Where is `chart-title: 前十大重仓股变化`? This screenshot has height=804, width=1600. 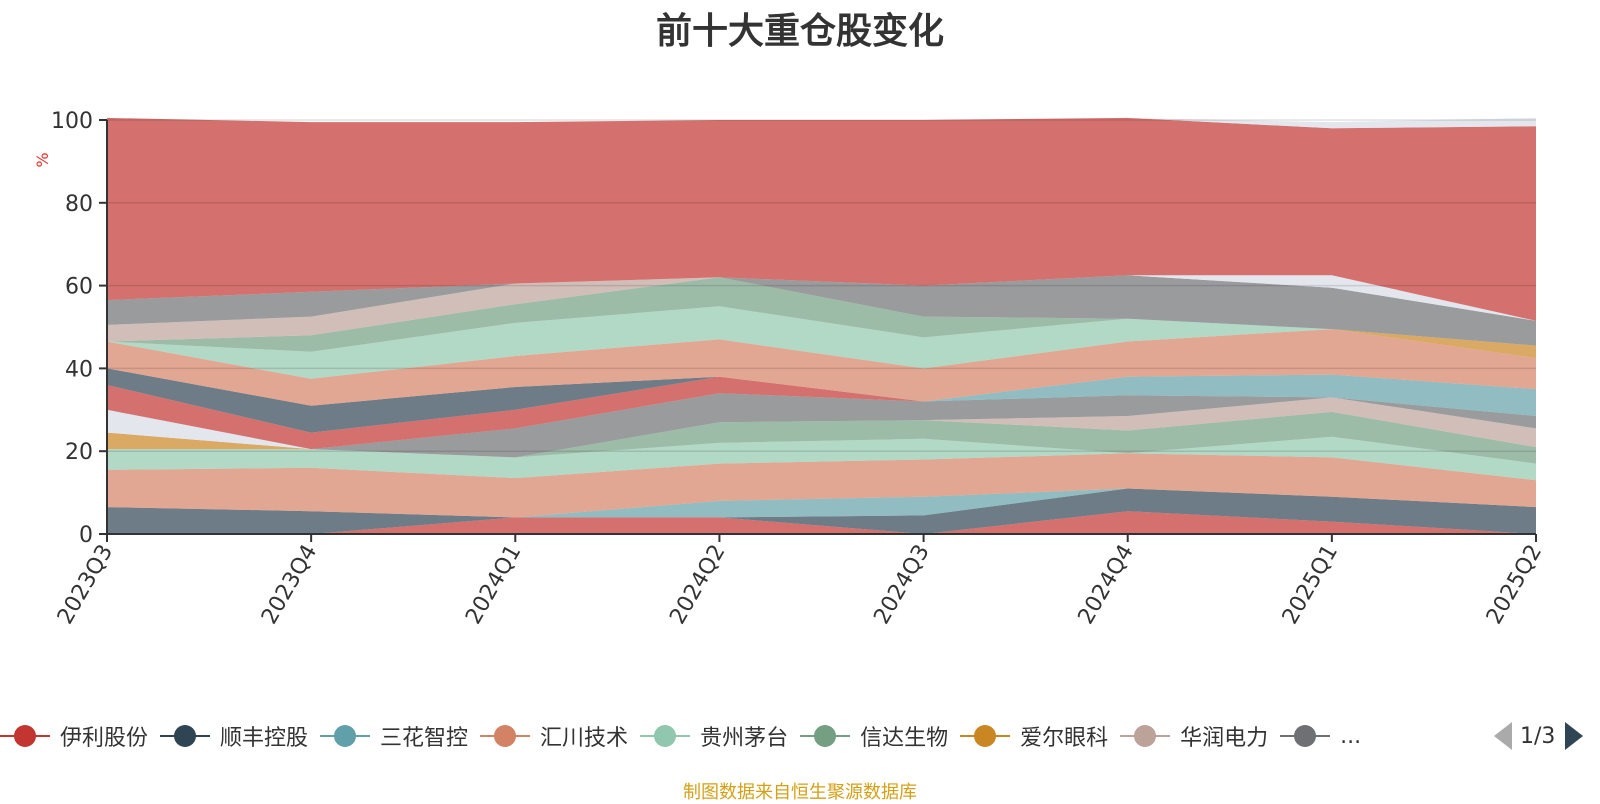
chart-title: 前十大重仓股变化 is located at coordinates (799, 31).